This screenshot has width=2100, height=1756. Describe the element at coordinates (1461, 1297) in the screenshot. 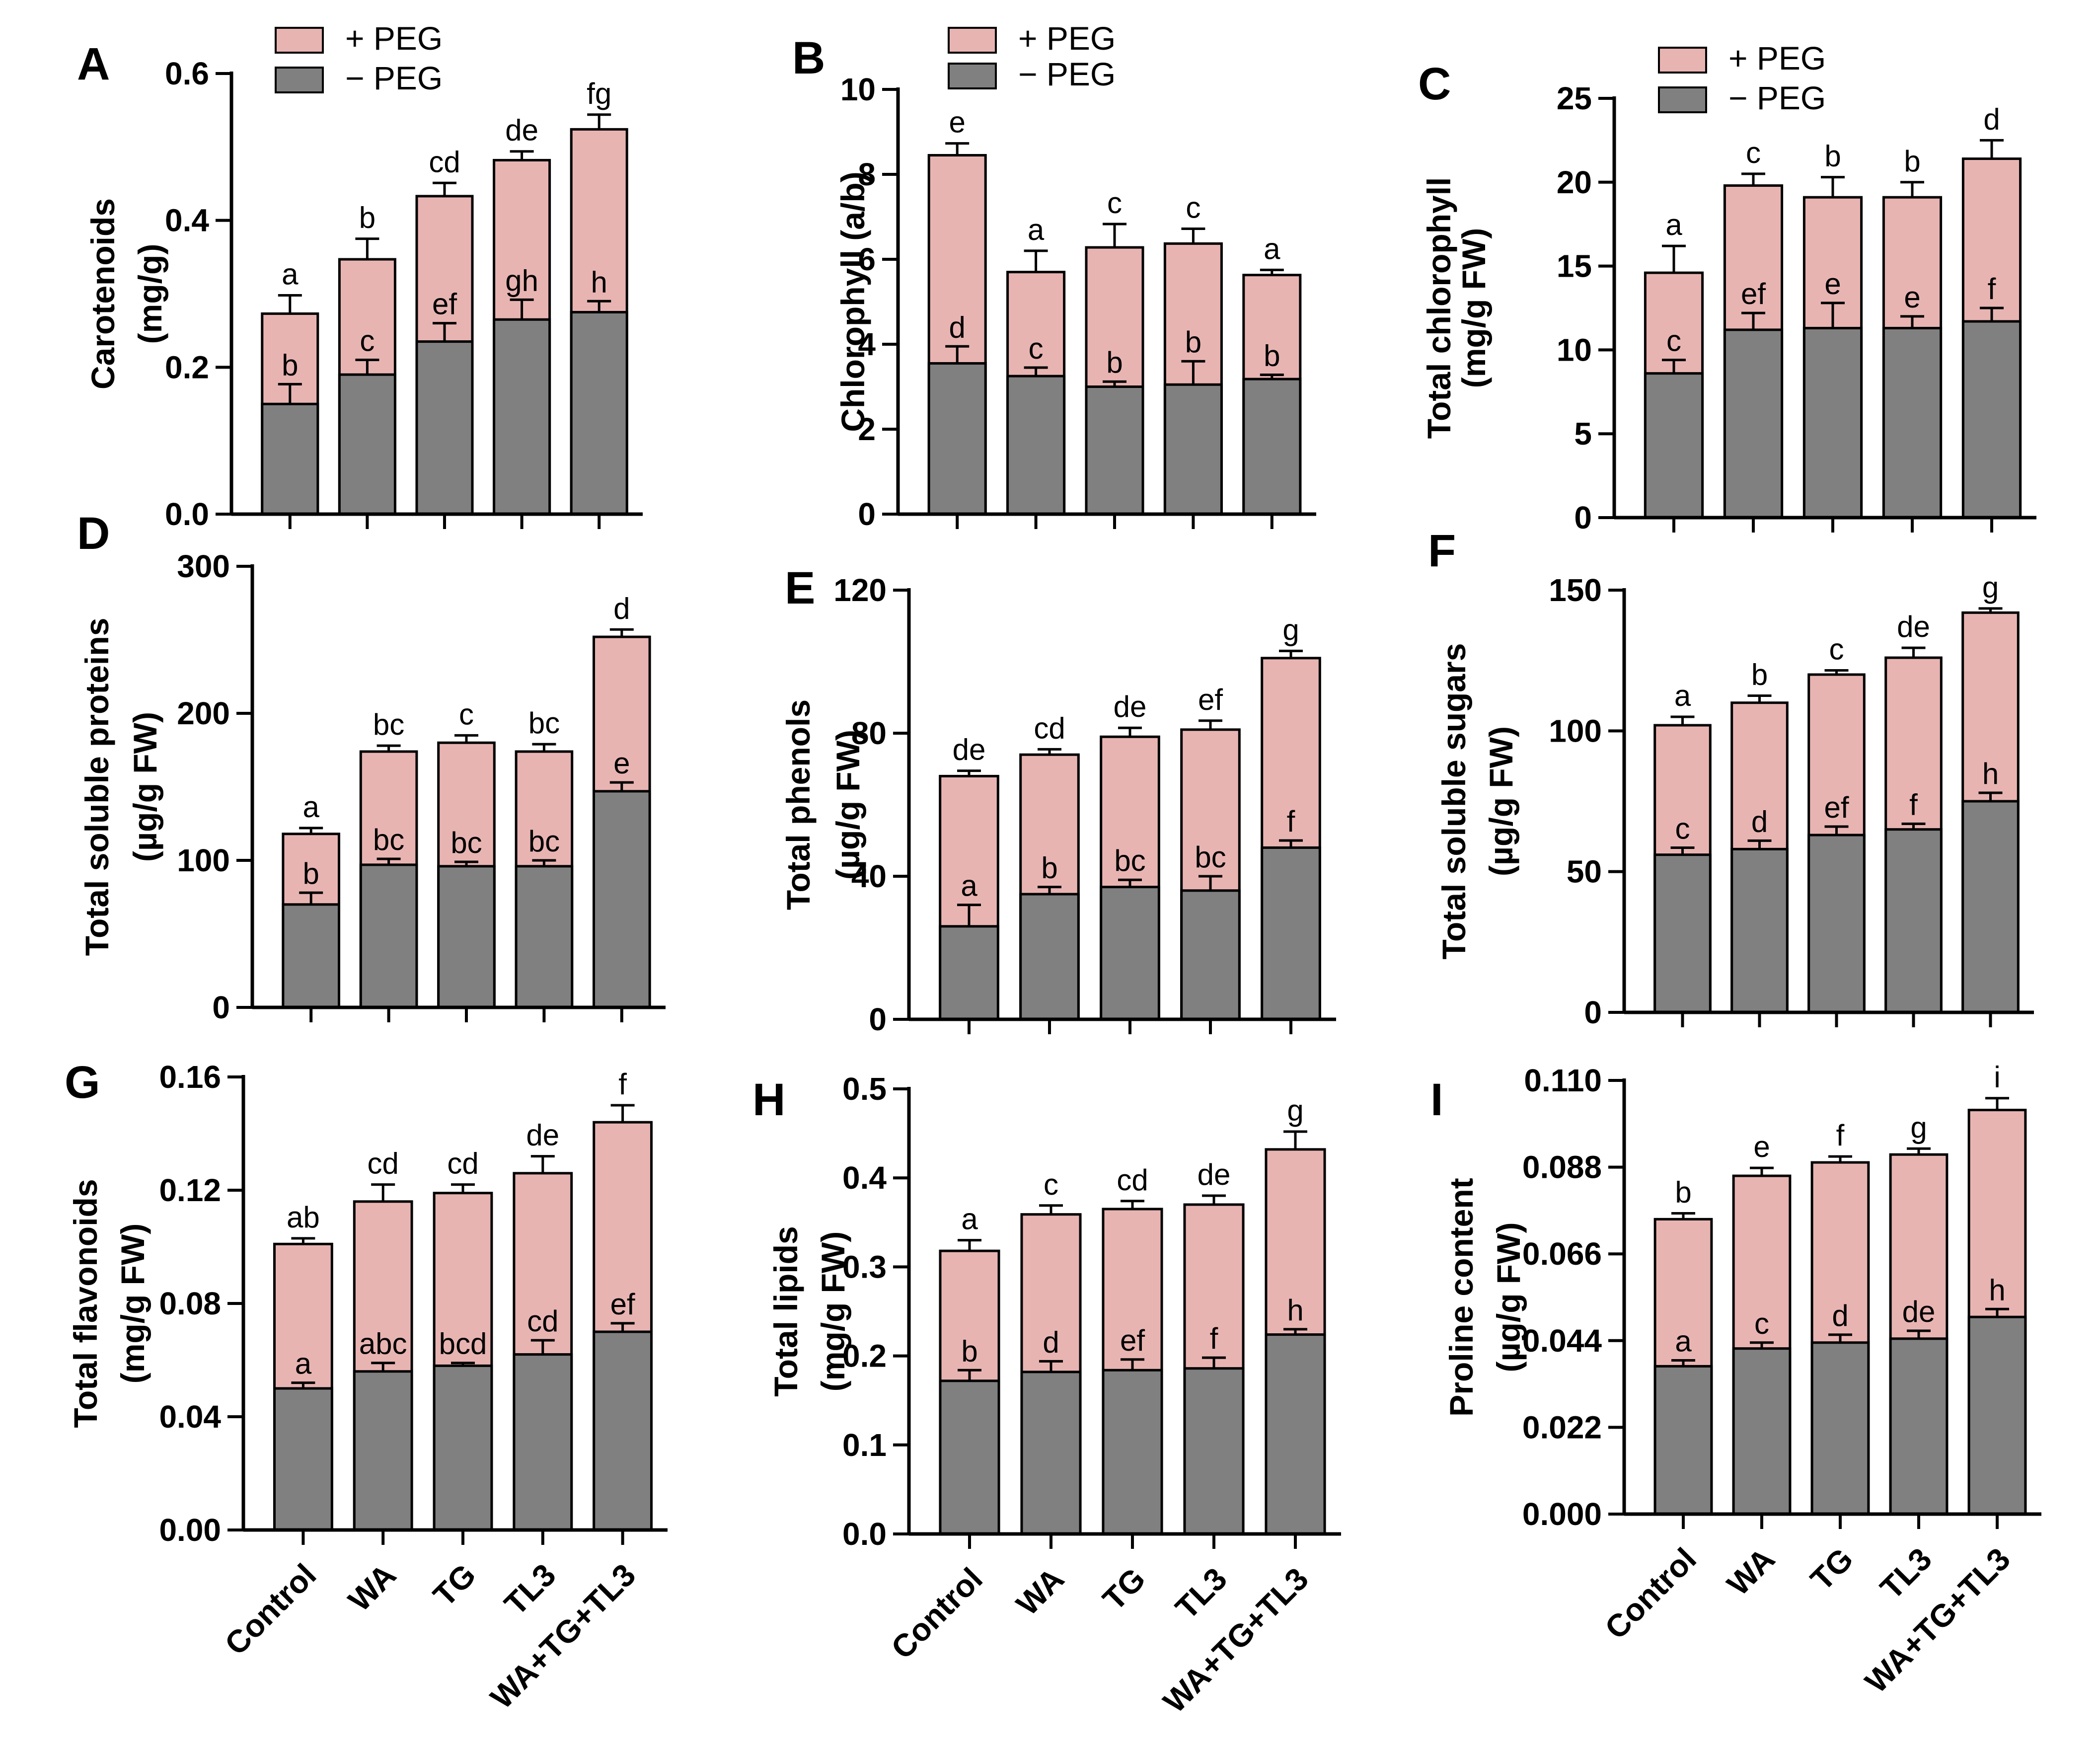

I see `y-axis-label: Proline content` at that location.